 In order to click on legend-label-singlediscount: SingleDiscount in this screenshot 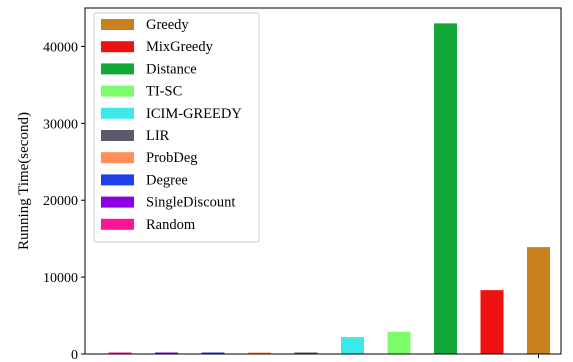, I will do `click(190, 203)`.